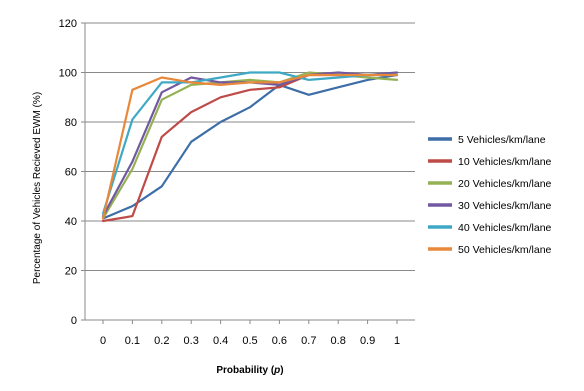 This screenshot has height=391, width=584. Describe the element at coordinates (103, 341) in the screenshot. I see `x-tick-label: 0` at that location.